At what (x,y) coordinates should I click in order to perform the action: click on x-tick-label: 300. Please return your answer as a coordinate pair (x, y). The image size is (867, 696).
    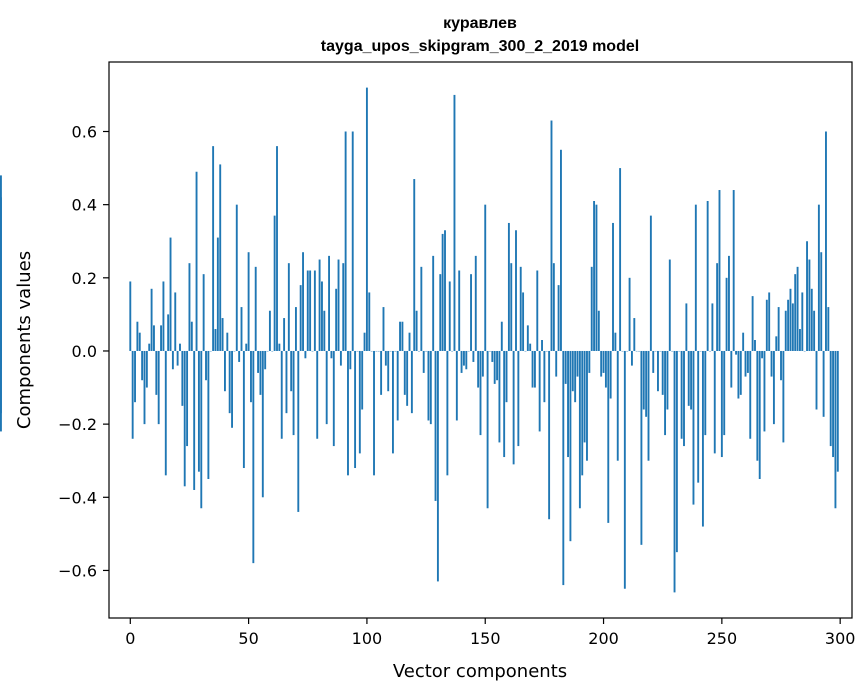
    Looking at the image, I should click on (840, 638).